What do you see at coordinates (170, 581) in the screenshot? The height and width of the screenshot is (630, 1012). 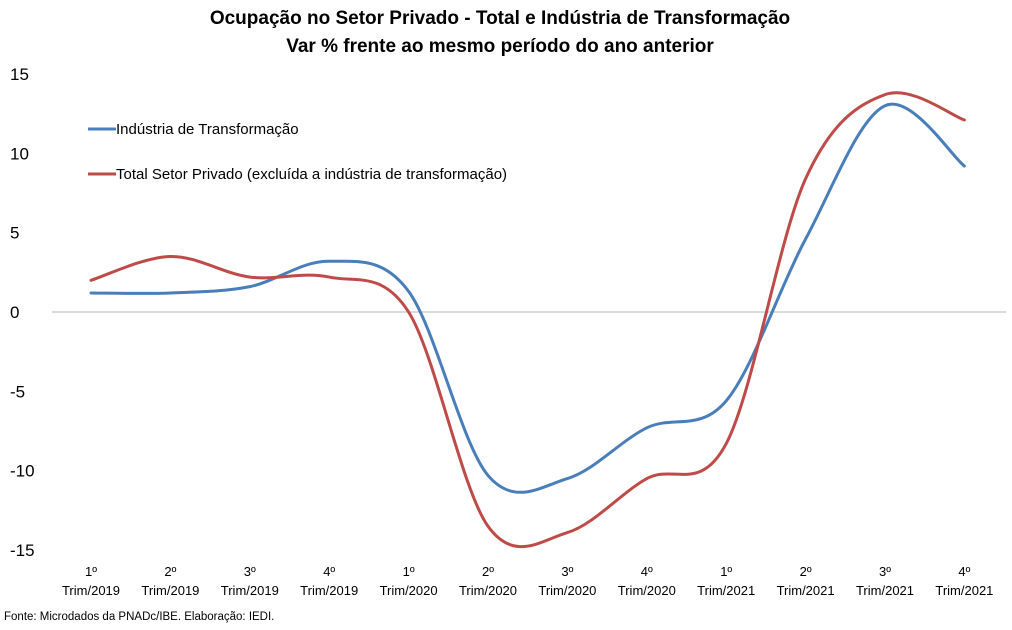 I see `x-tick-label: 2º Trim/2019` at bounding box center [170, 581].